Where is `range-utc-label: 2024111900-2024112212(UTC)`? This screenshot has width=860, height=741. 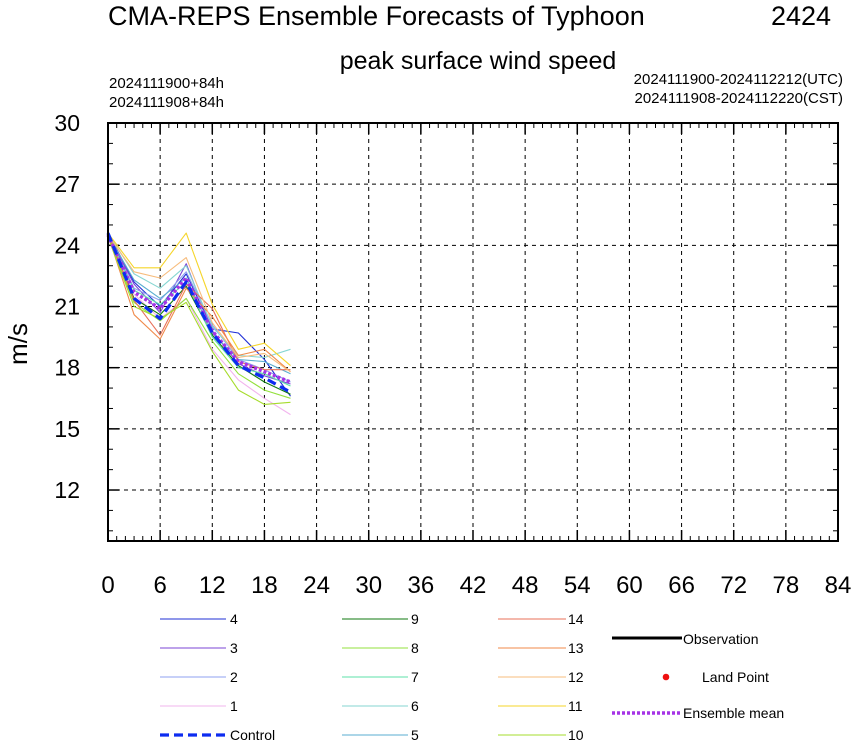
range-utc-label: 2024111900-2024112212(UTC) is located at coordinates (738, 79).